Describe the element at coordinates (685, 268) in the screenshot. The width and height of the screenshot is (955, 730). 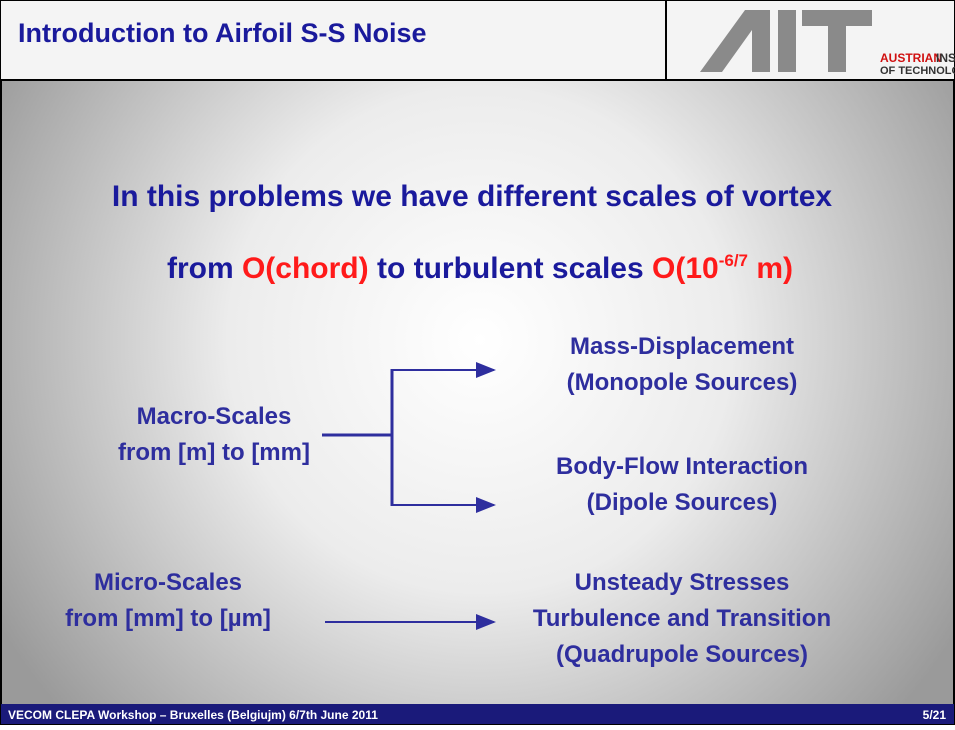
I see `run: O(10` at that location.